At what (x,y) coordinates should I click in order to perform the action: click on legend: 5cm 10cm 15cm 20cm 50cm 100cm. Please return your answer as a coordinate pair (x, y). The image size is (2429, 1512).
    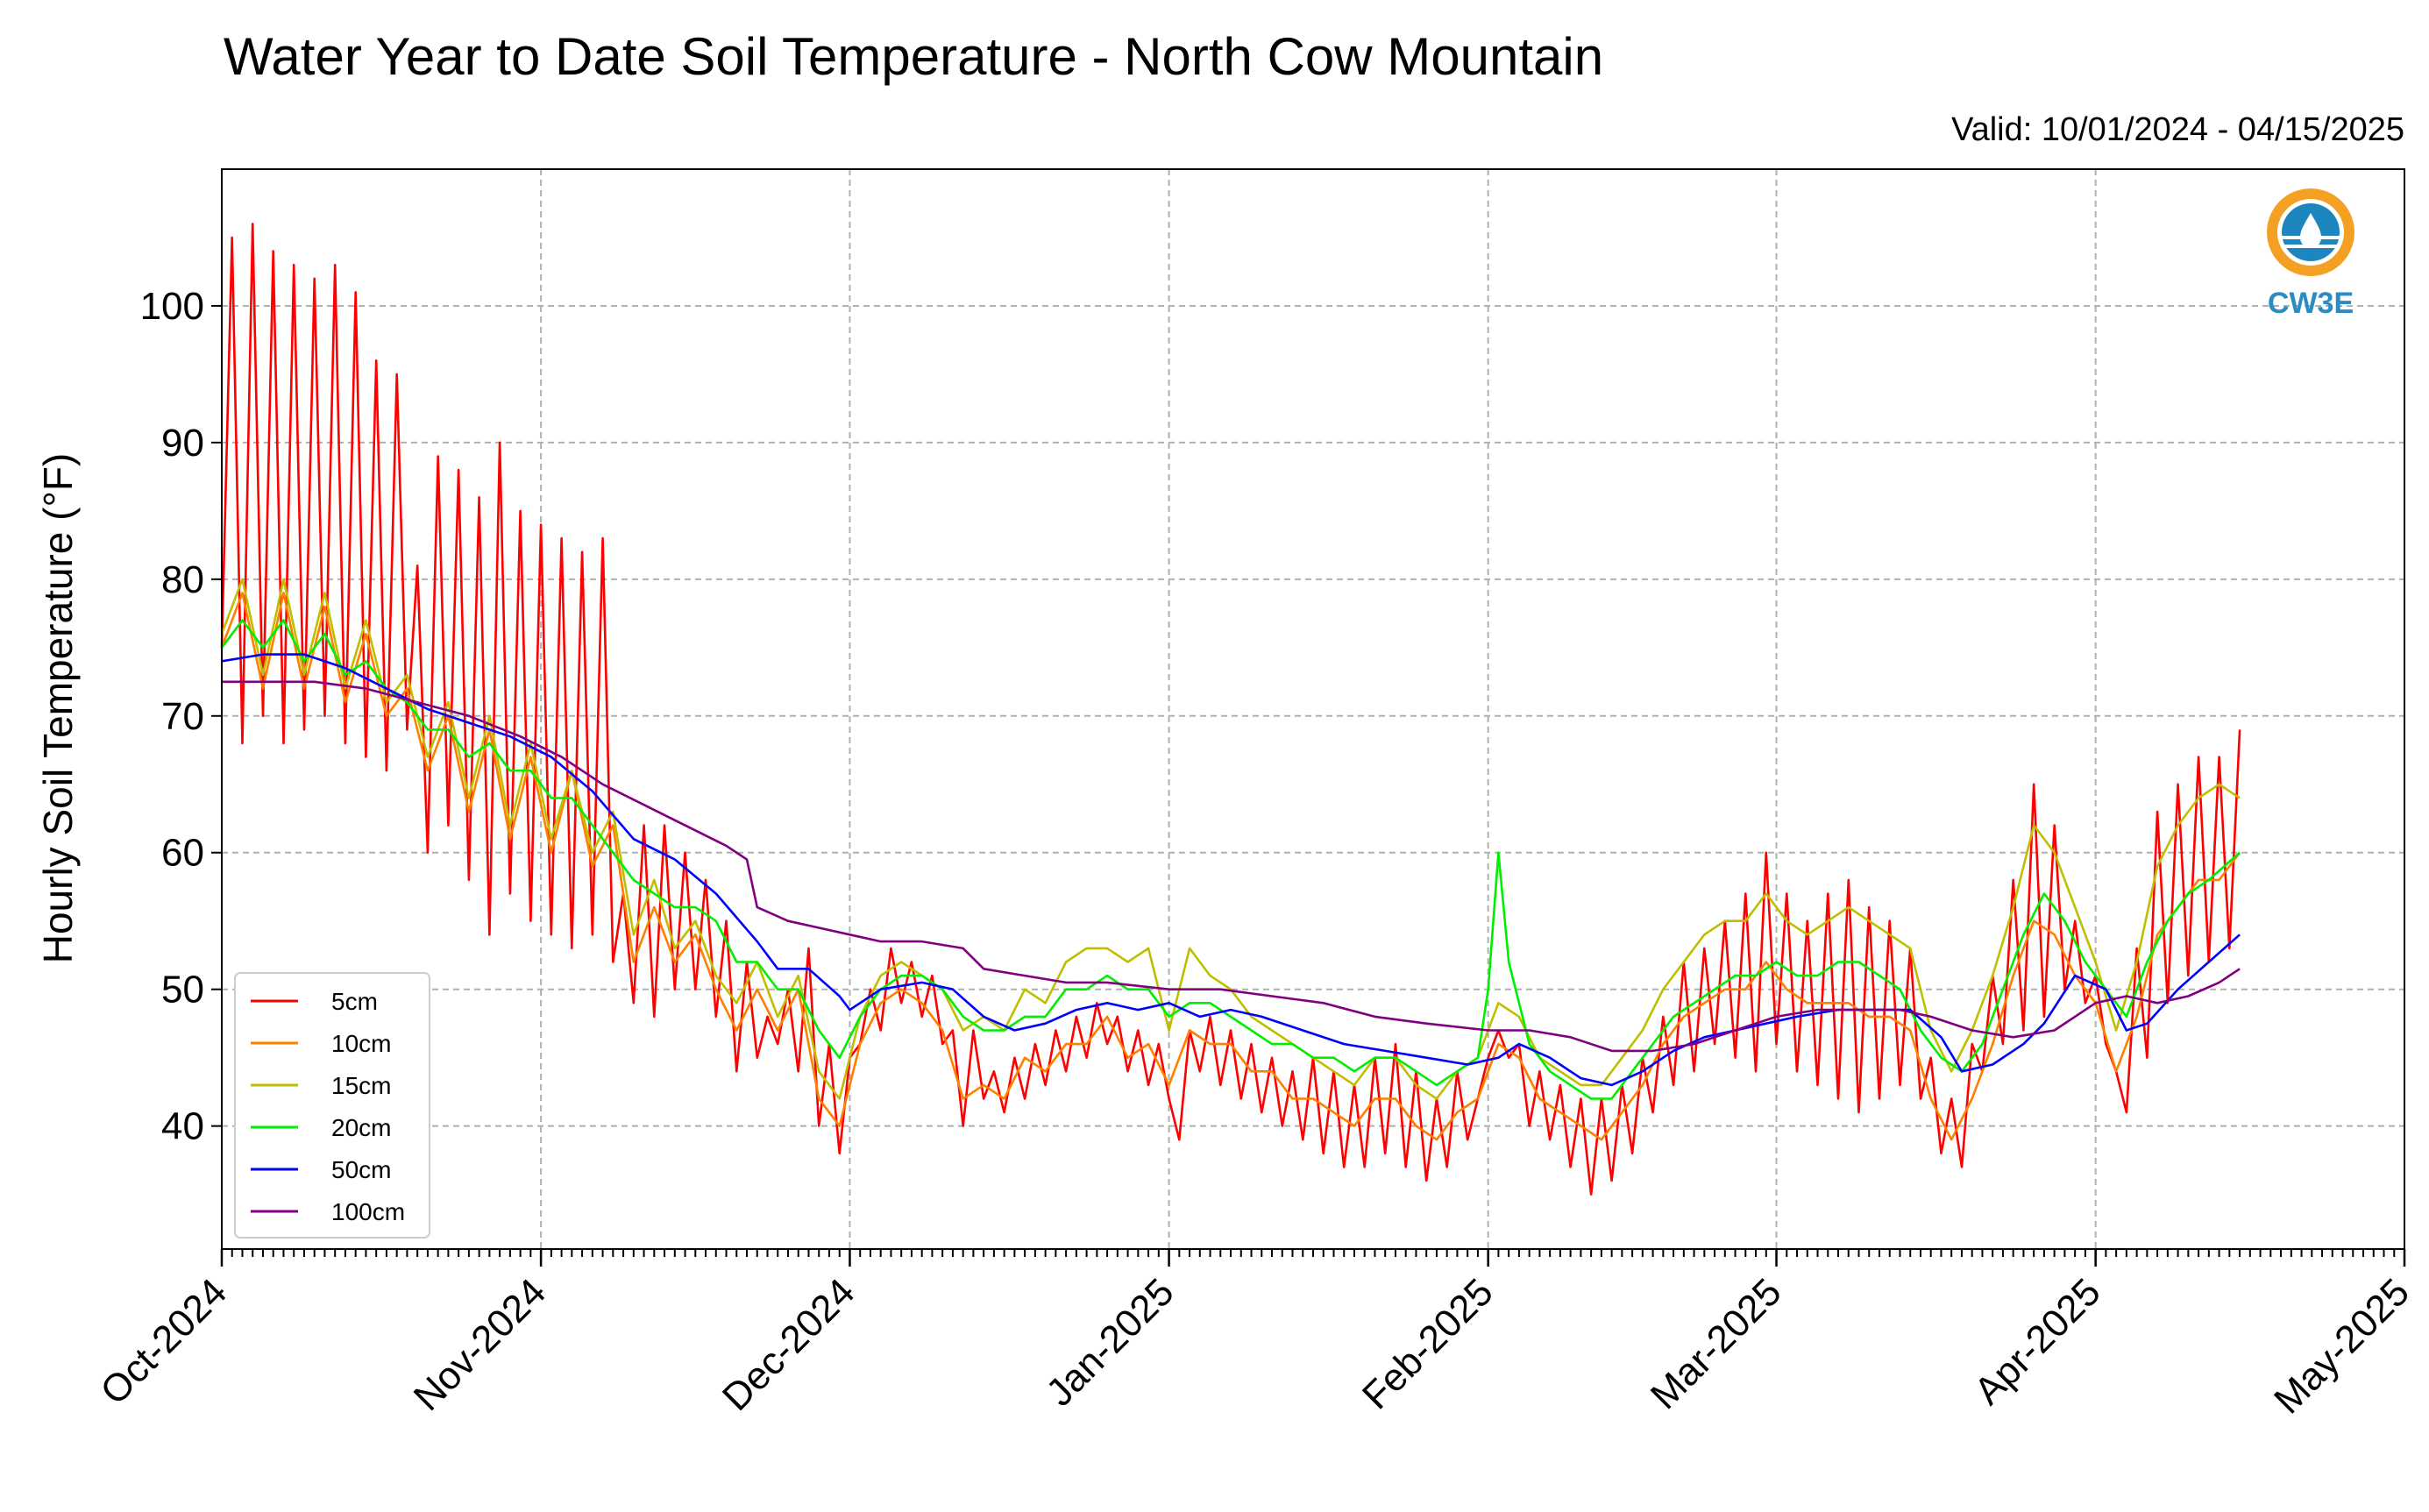
    Looking at the image, I should click on (332, 1105).